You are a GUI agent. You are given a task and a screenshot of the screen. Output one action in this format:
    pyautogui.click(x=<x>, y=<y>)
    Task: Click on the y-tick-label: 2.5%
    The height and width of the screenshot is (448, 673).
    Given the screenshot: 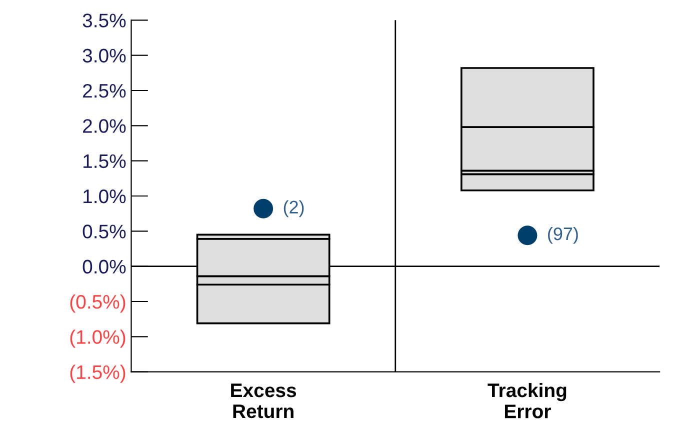 What is the action you would take?
    pyautogui.click(x=104, y=91)
    